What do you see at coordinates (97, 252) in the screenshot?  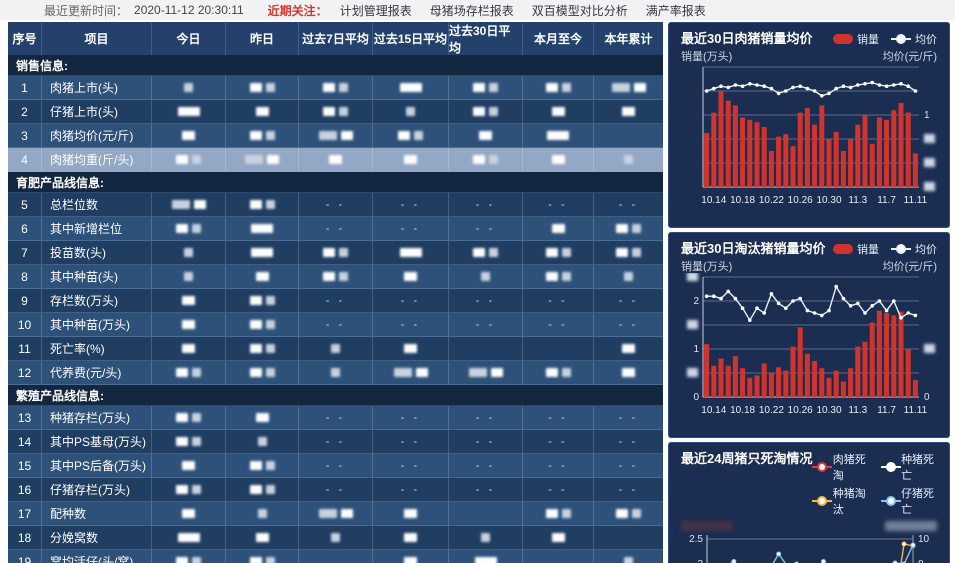 I see `row-label: 投苗数(头)` at bounding box center [97, 252].